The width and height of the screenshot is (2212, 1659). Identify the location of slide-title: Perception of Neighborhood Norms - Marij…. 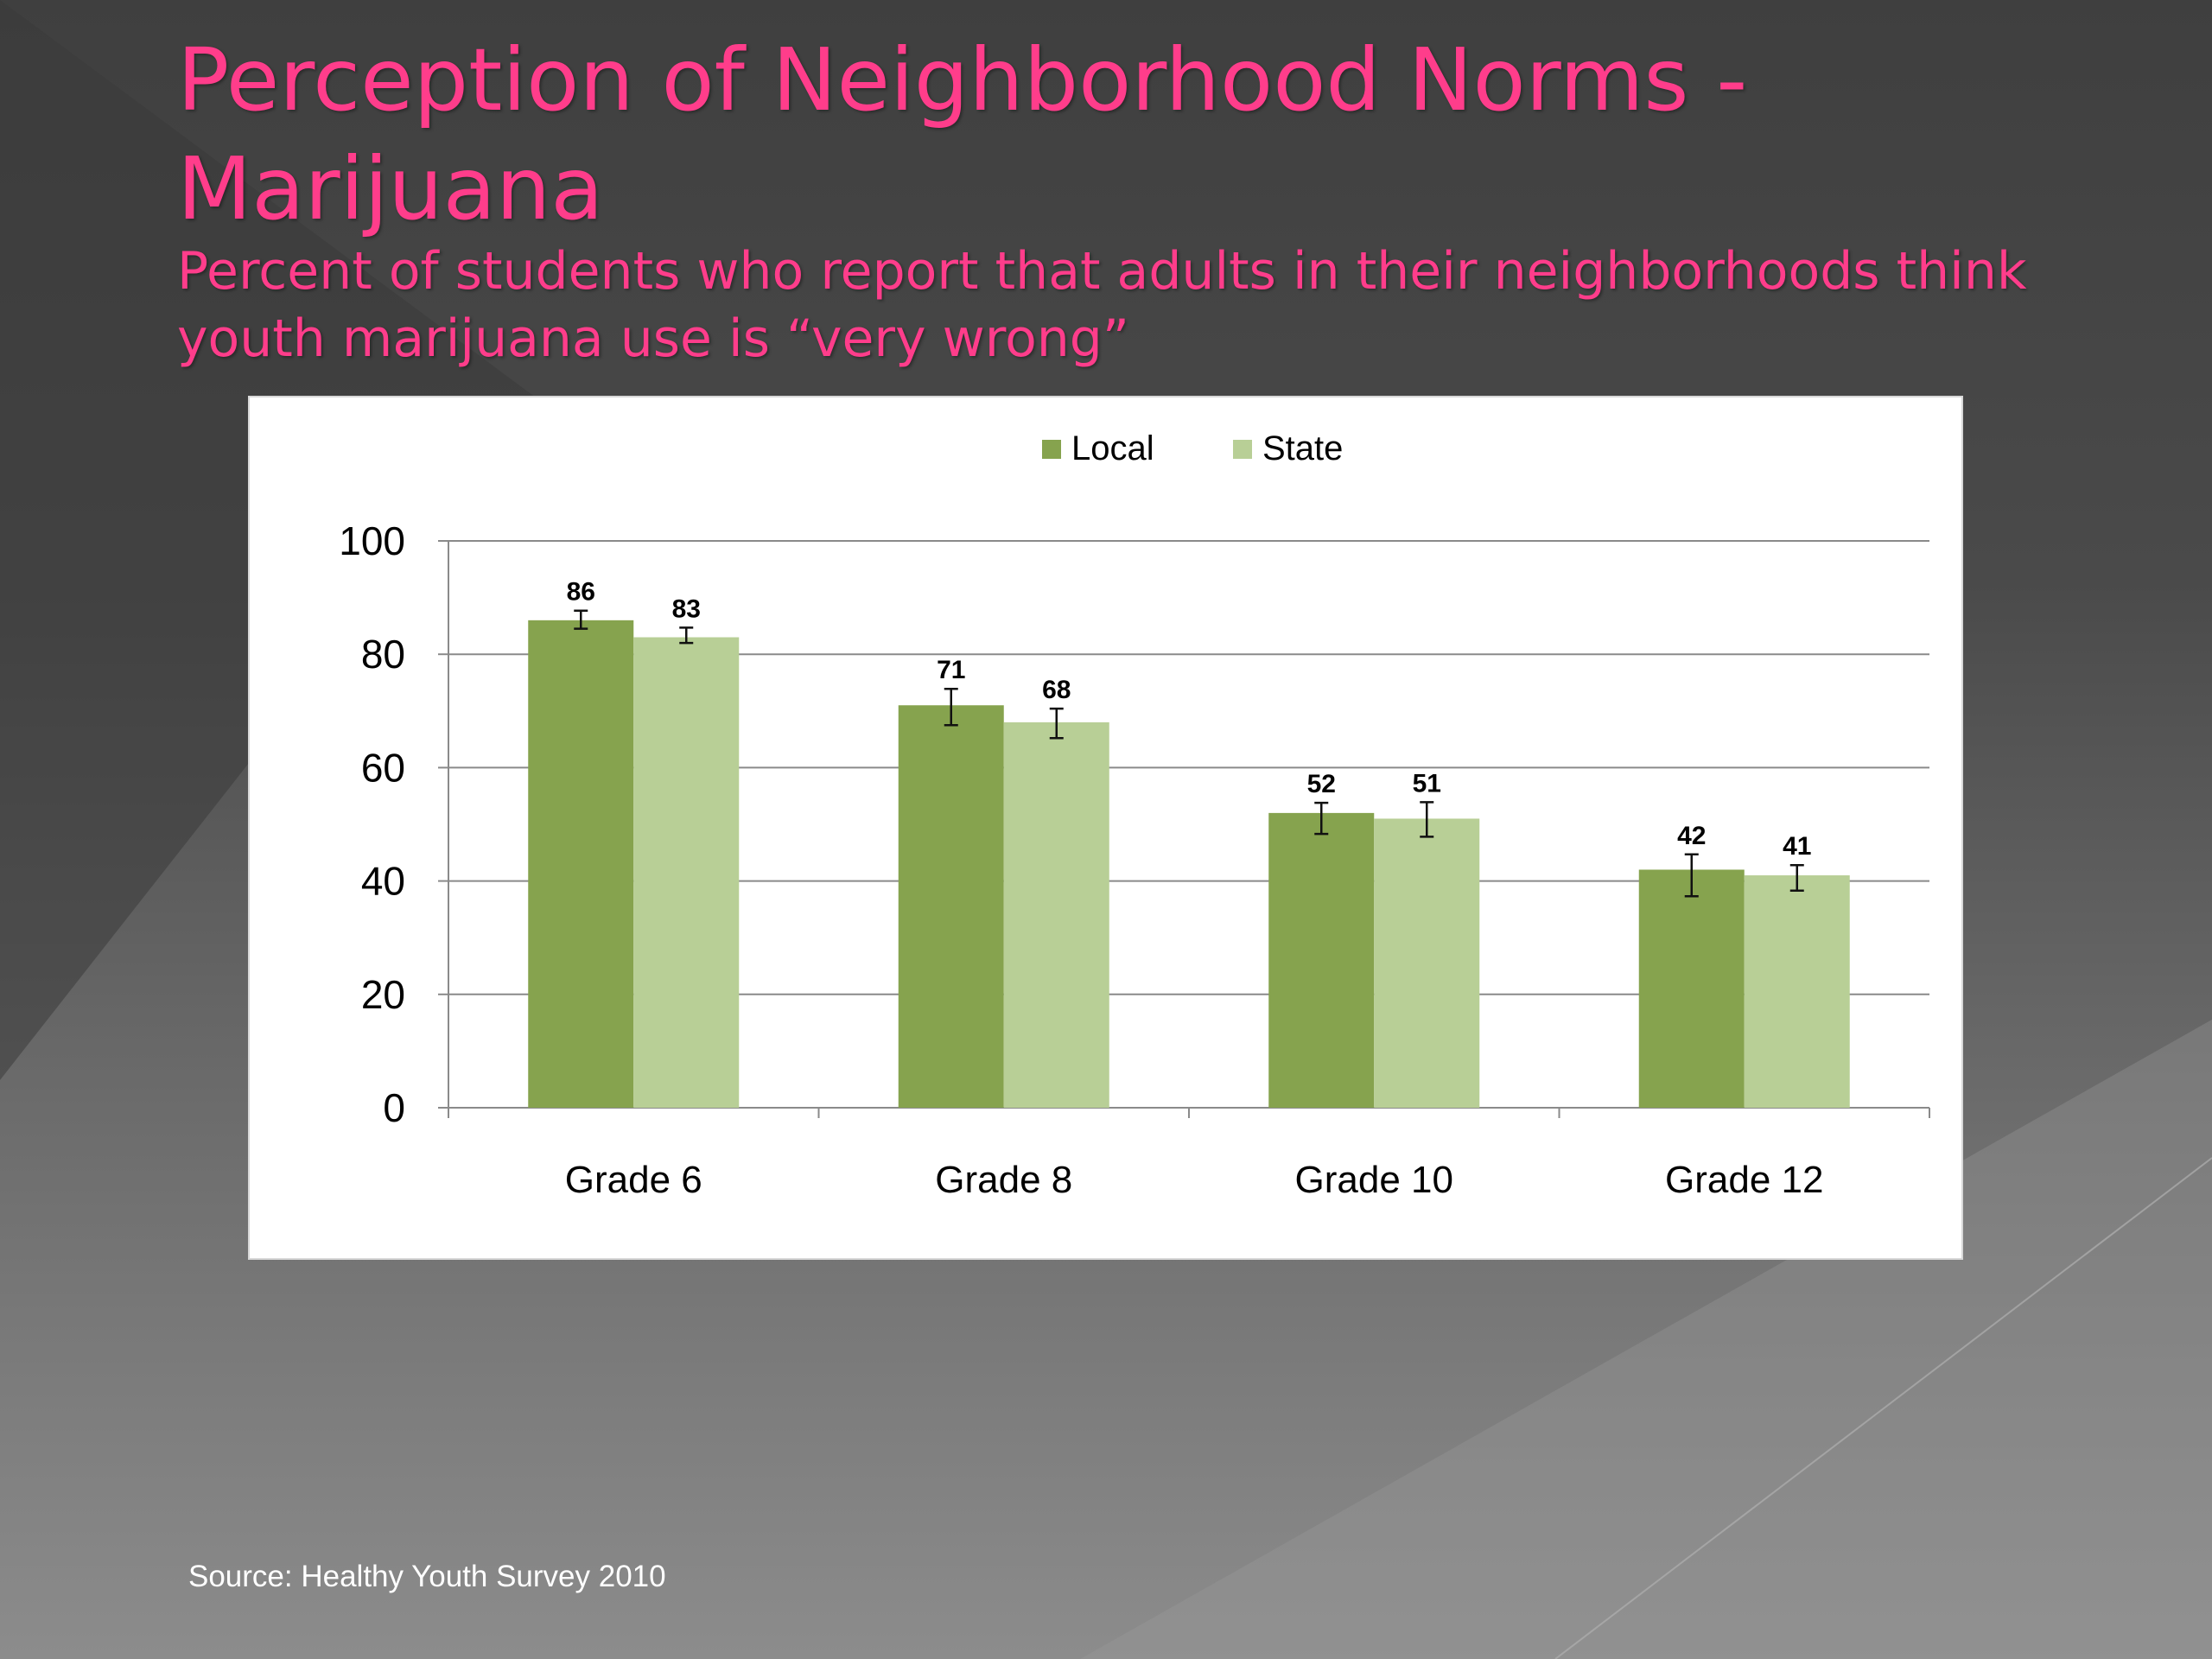
(963, 134).